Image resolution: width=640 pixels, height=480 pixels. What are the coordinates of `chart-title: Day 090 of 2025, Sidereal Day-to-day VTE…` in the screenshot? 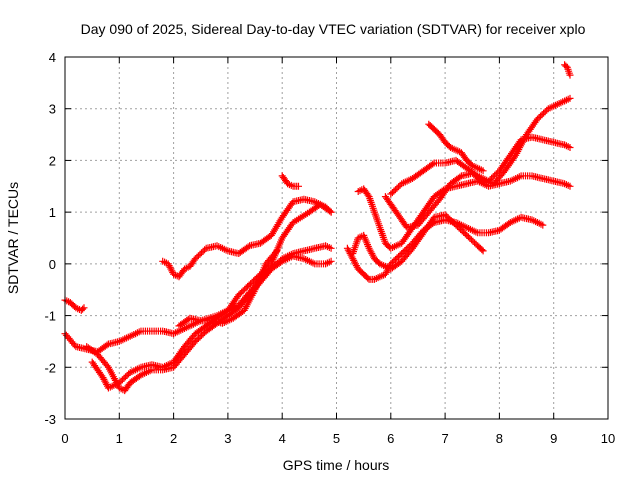 It's located at (333, 29).